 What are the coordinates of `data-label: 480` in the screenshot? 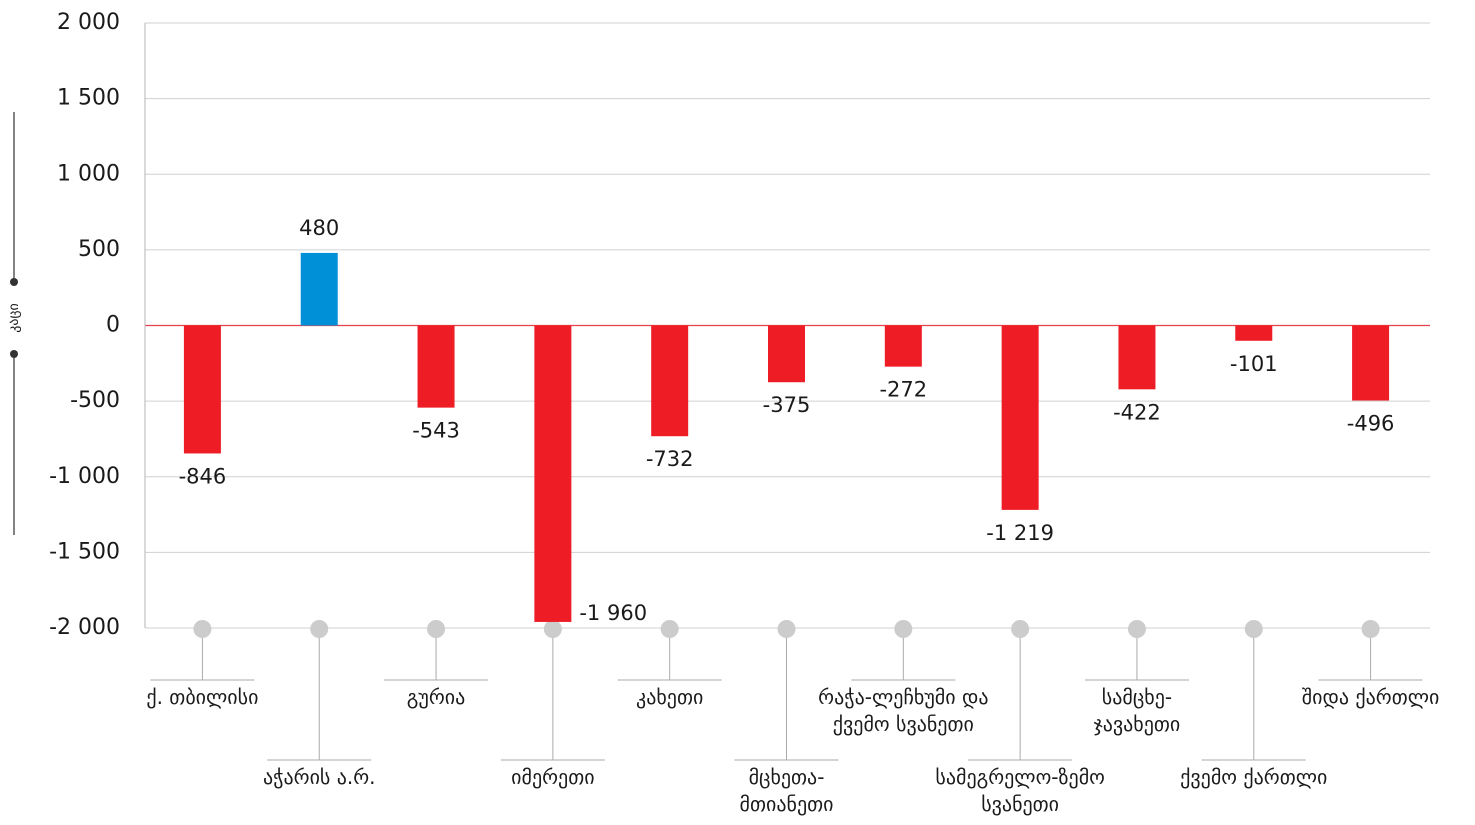 It's located at (319, 228).